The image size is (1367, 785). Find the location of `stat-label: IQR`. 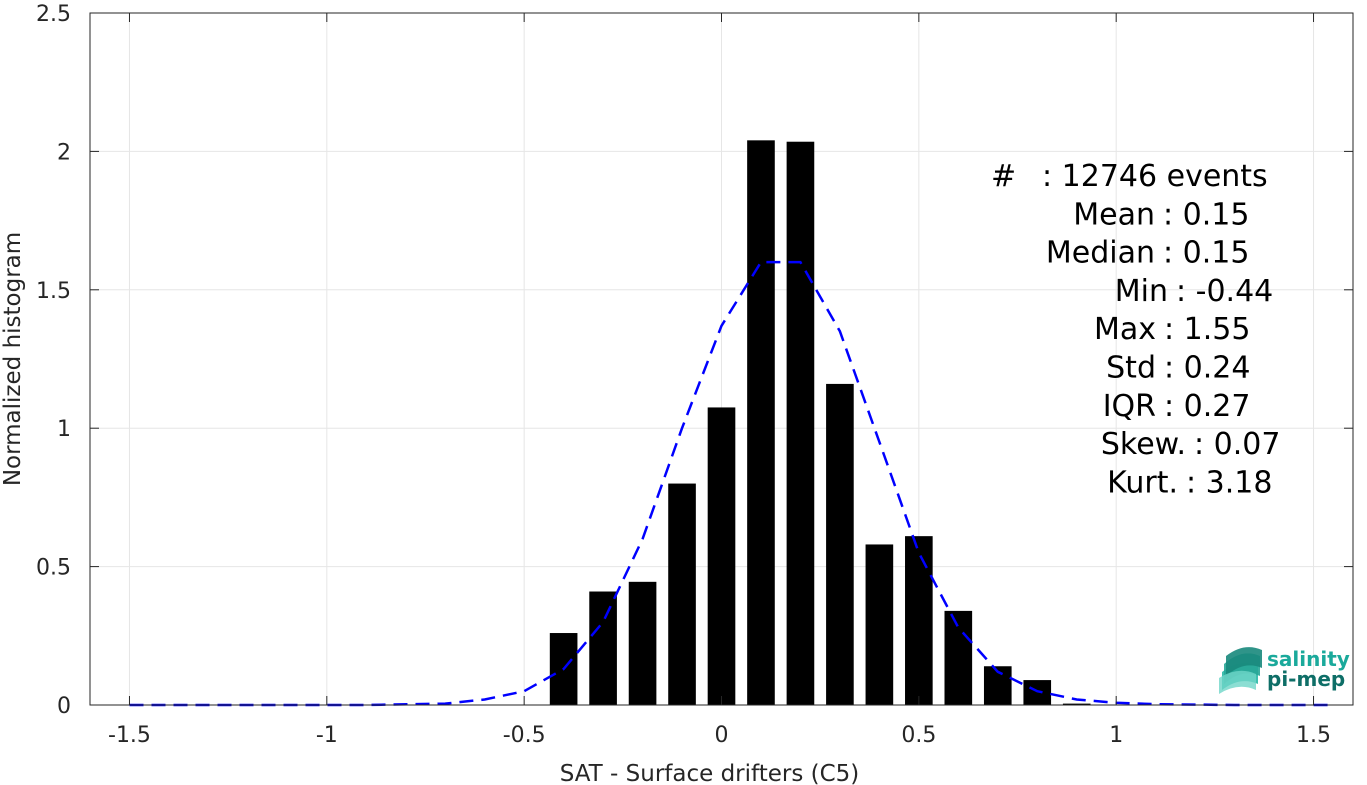

stat-label: IQR is located at coordinates (1129, 406).